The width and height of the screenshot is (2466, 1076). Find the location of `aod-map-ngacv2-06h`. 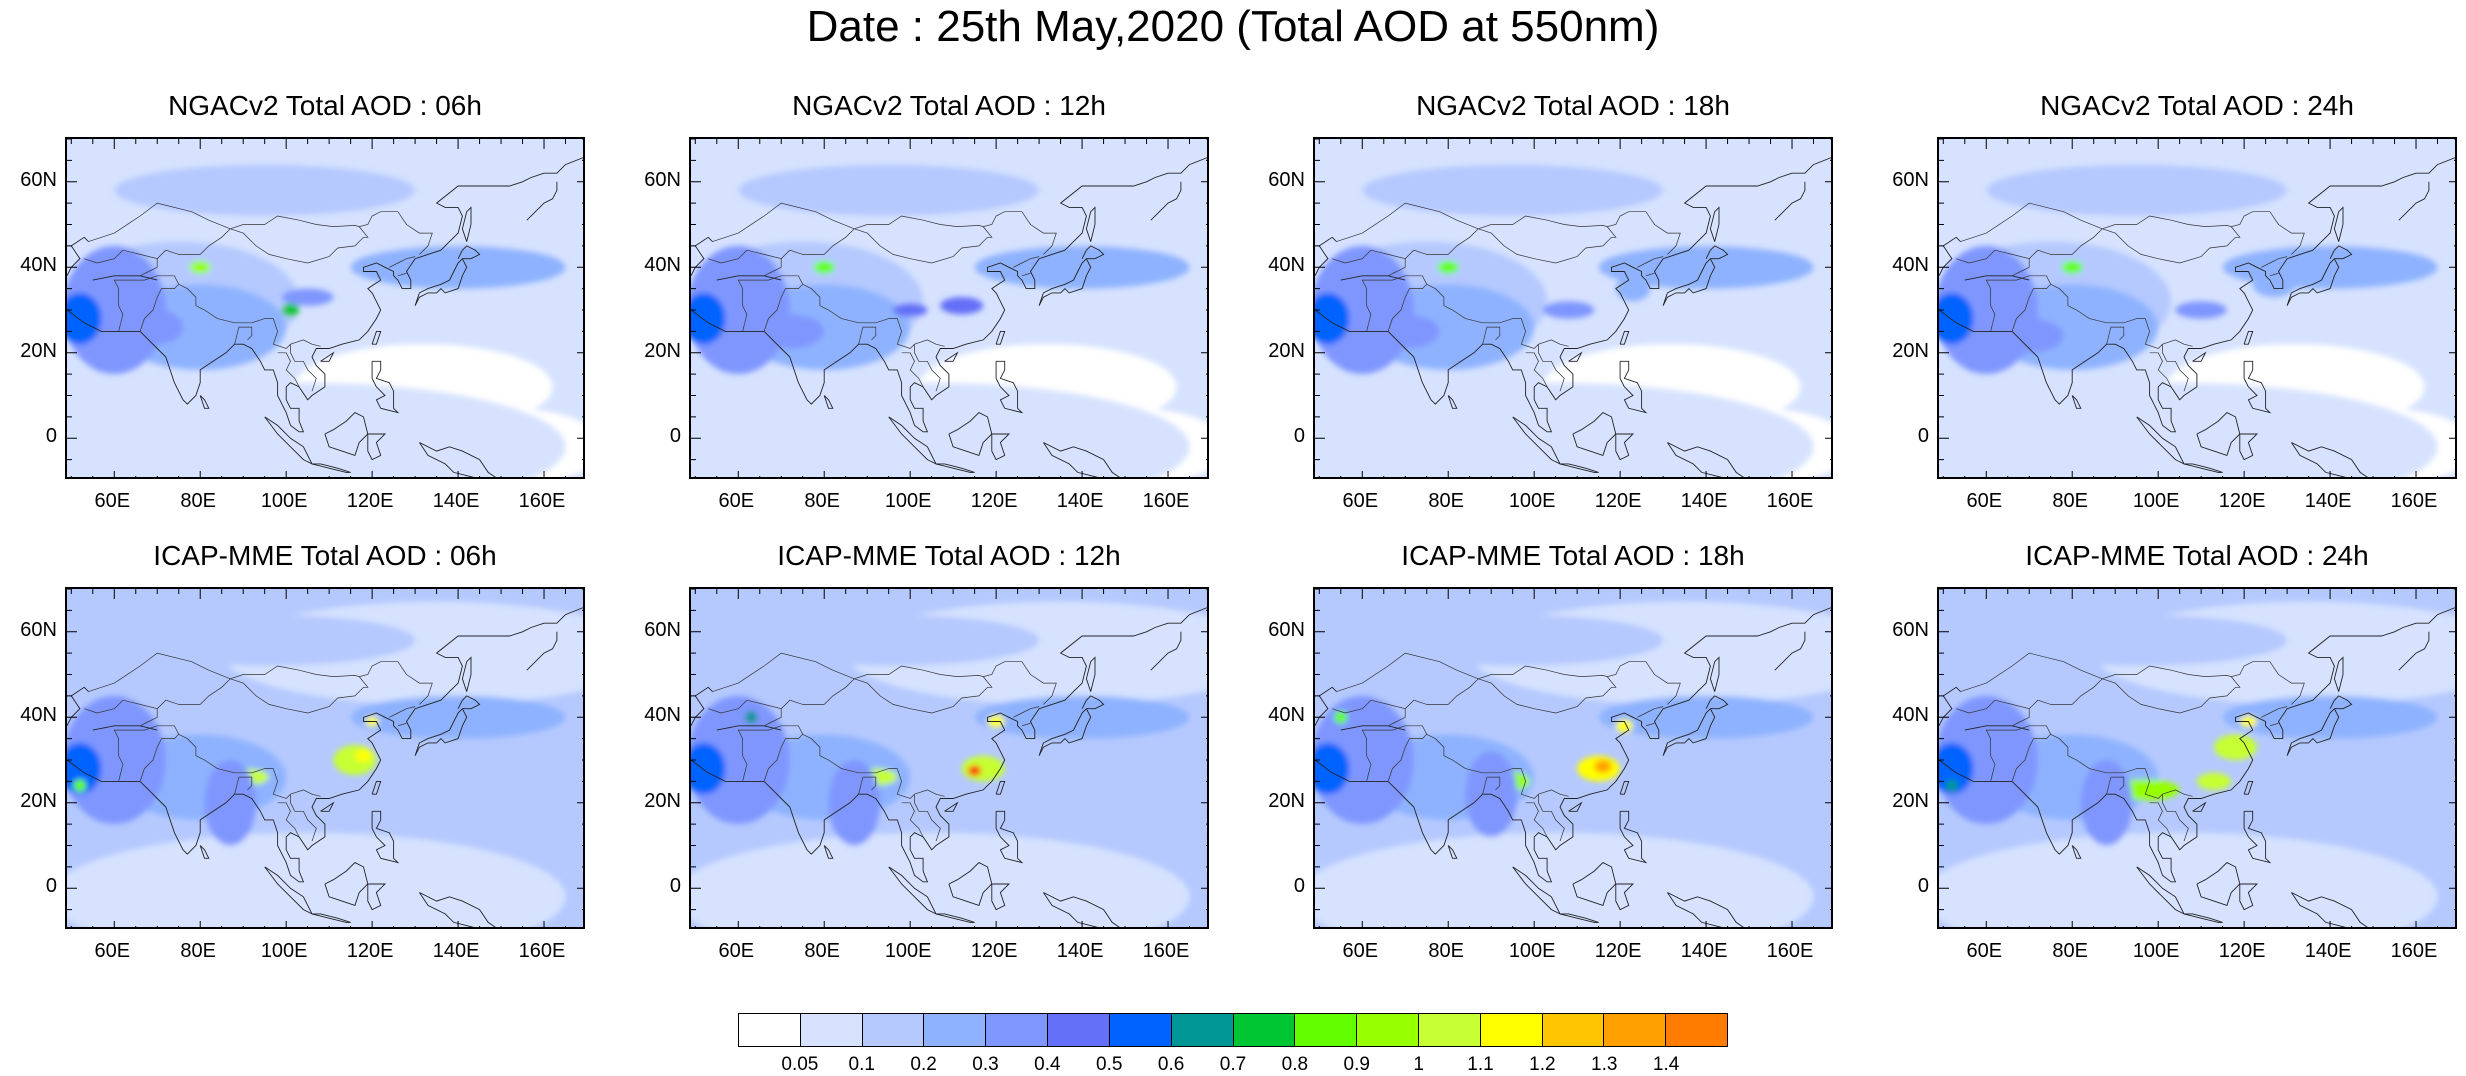

aod-map-ngacv2-06h is located at coordinates (325, 308).